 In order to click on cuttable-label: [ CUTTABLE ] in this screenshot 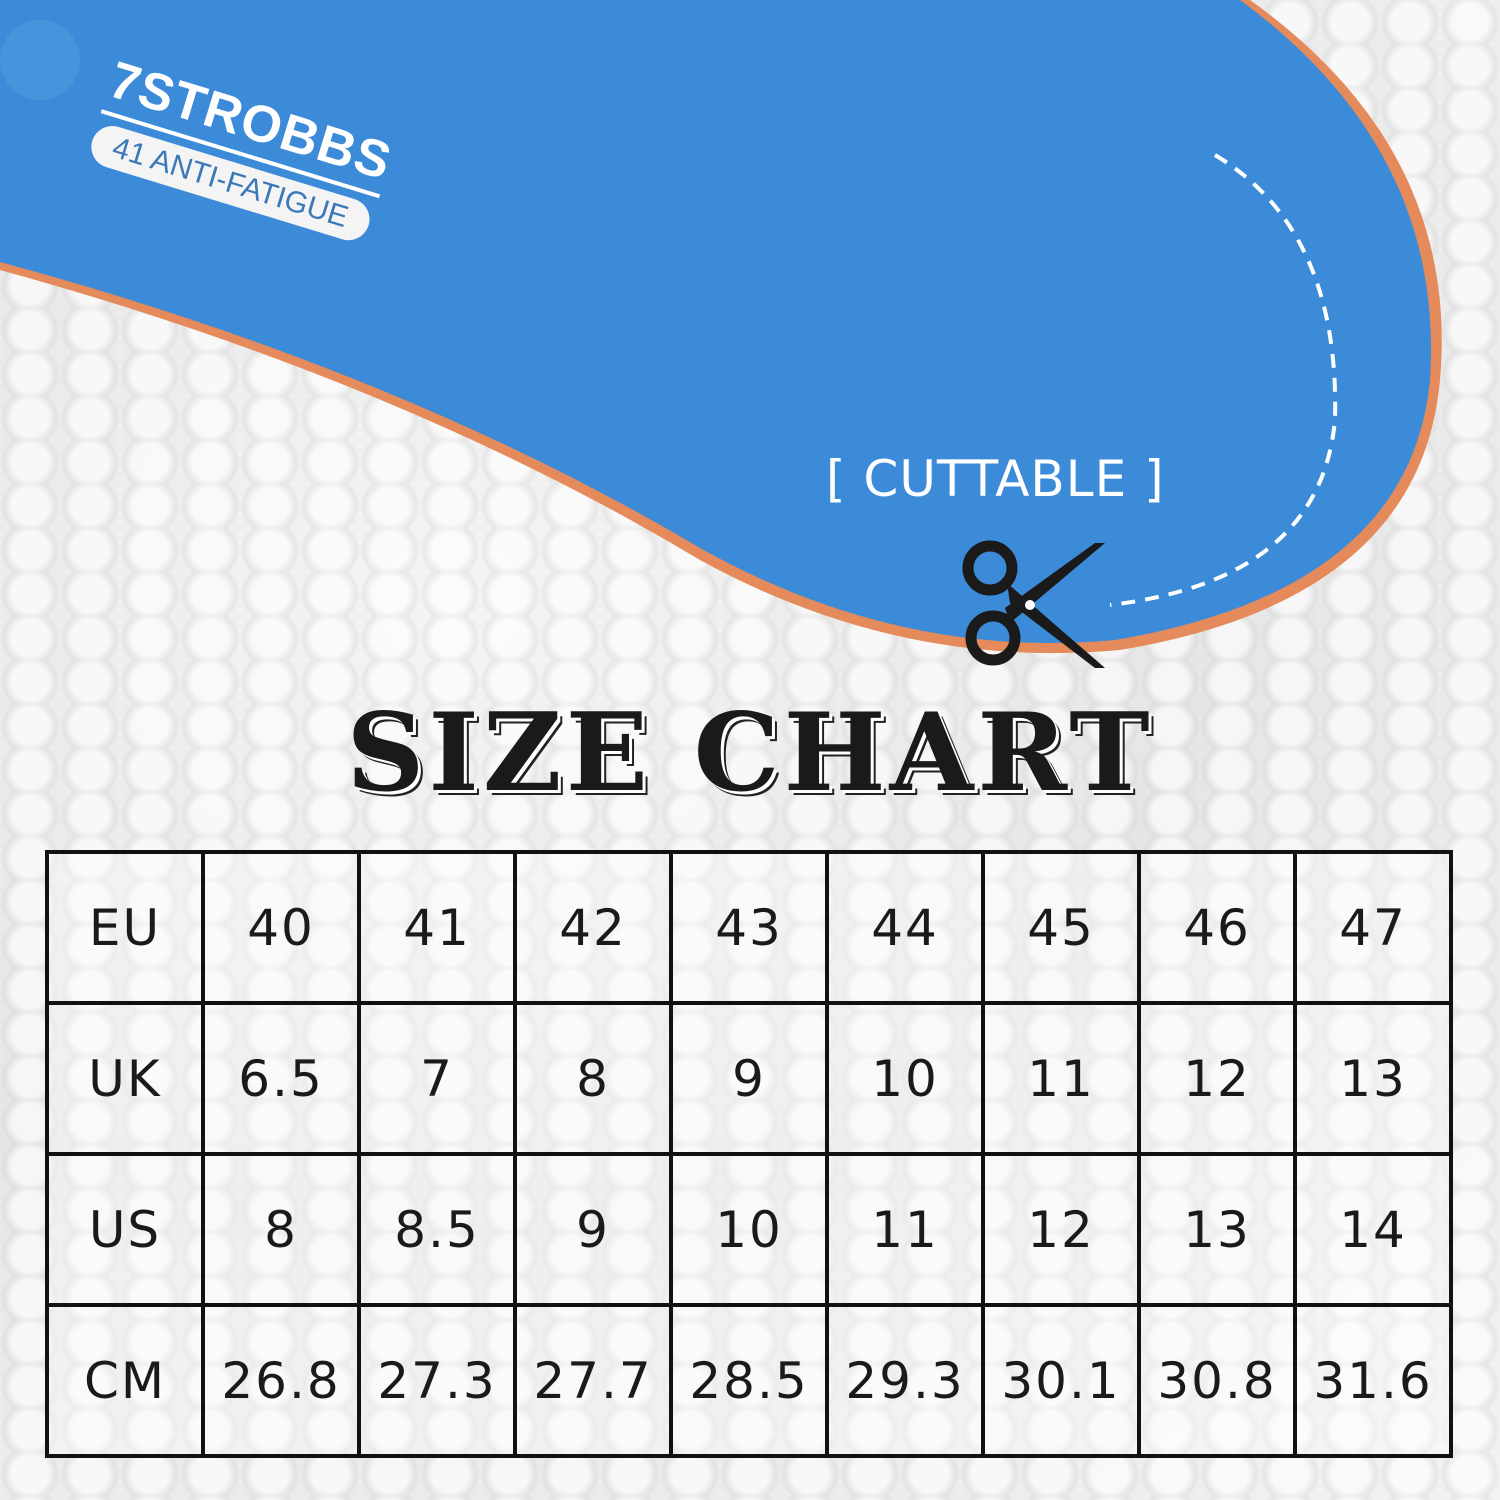, I will do `click(995, 479)`.